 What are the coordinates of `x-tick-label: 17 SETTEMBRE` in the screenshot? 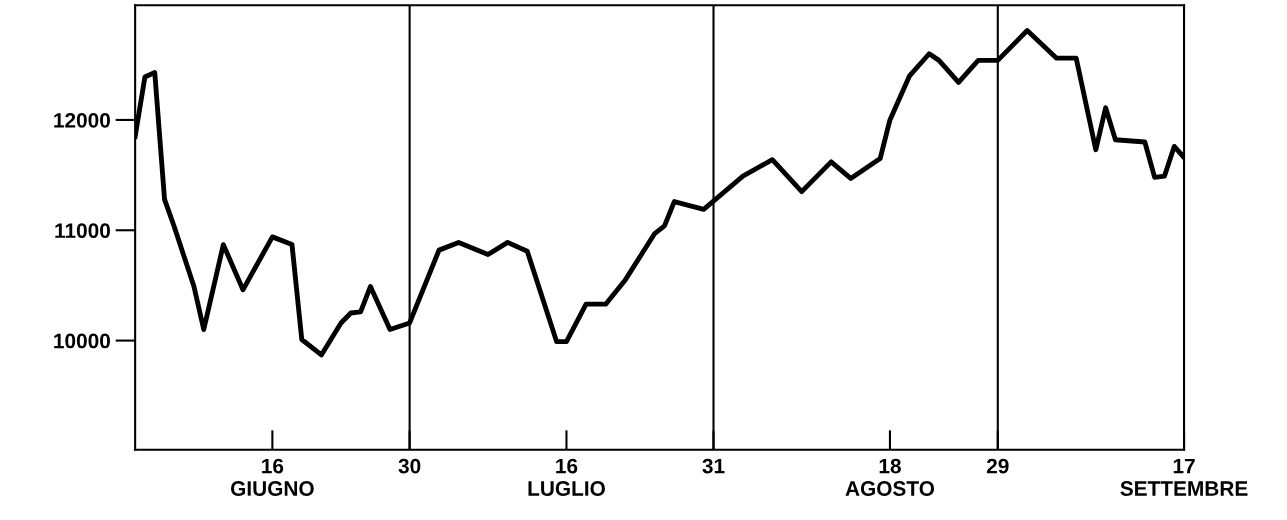 It's located at (1184, 477).